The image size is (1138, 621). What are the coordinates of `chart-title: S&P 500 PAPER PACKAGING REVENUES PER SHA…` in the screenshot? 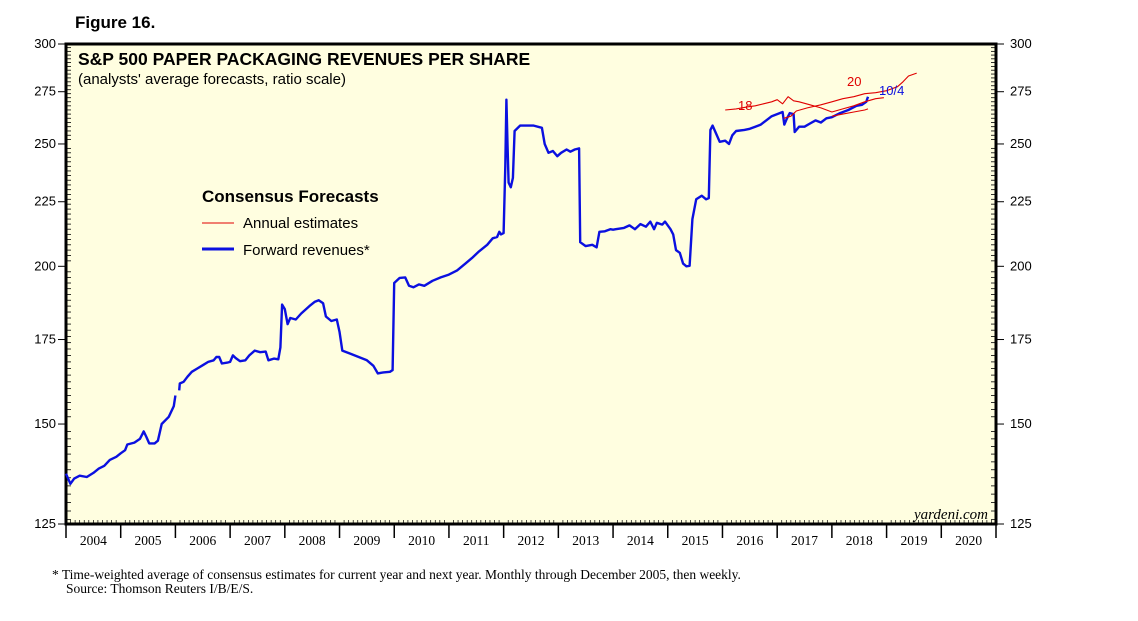 It's located at (304, 59).